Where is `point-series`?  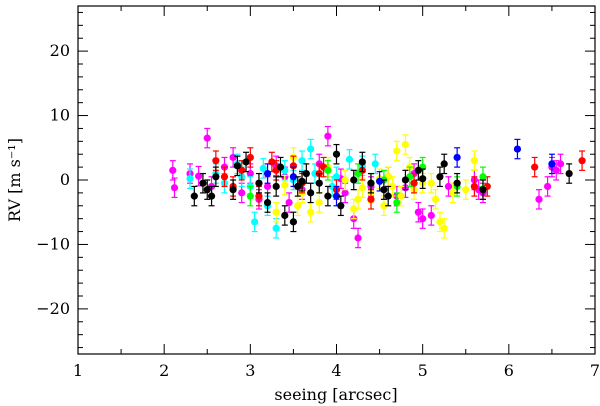
point-series is located at coordinates (381, 188).